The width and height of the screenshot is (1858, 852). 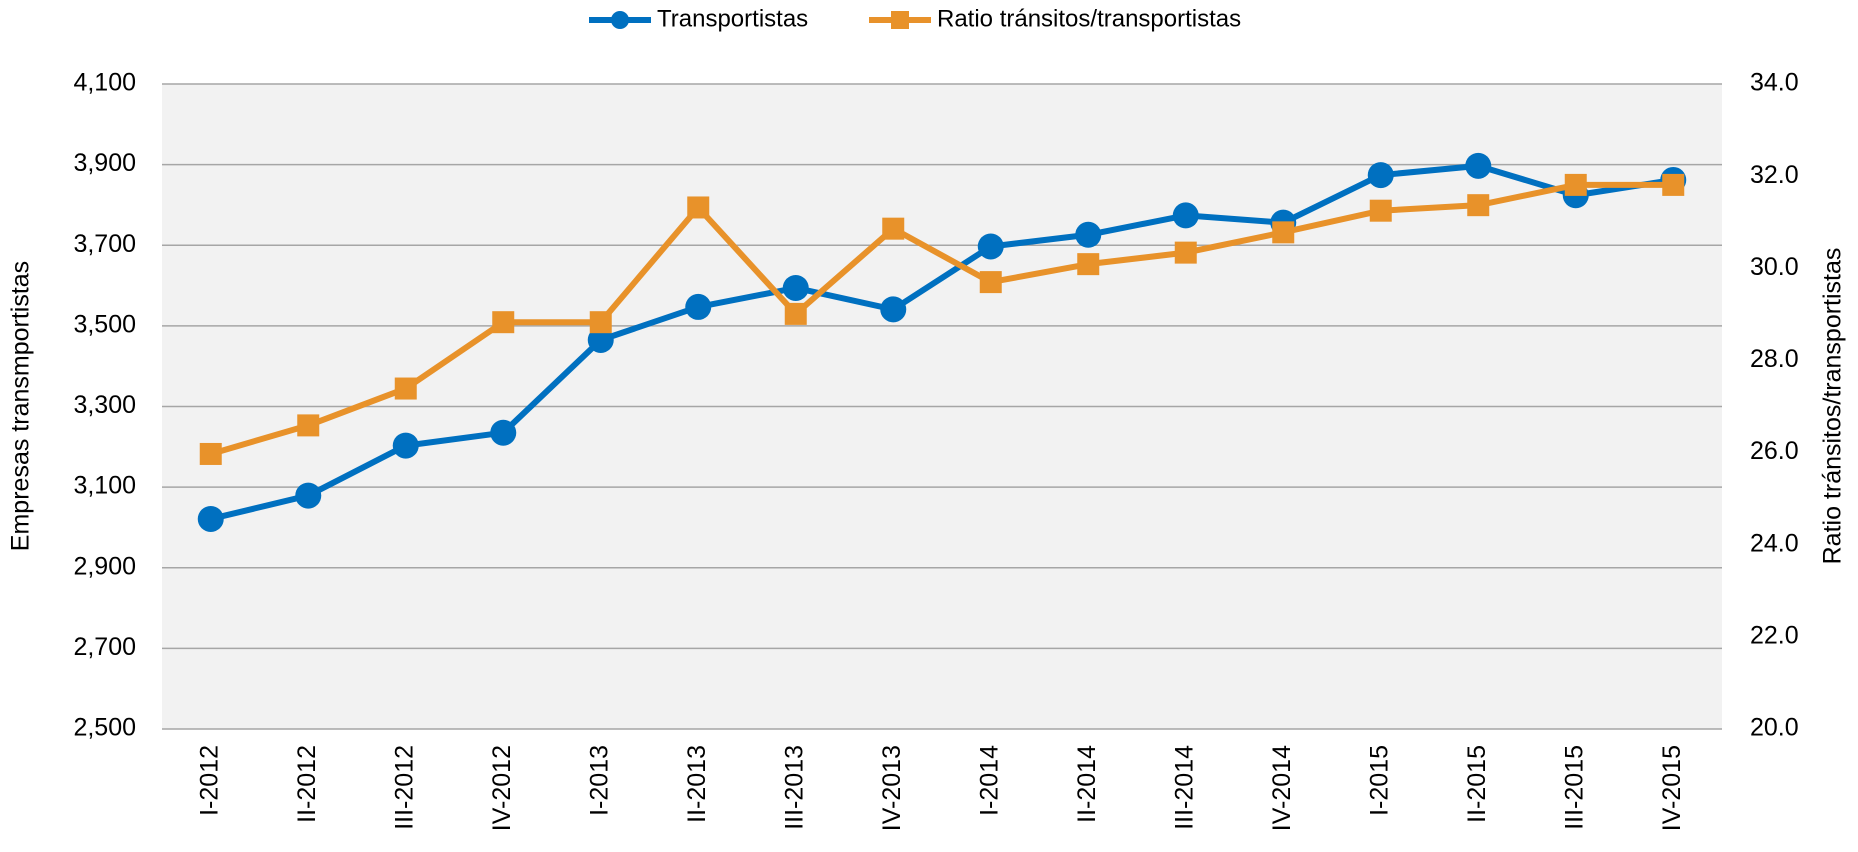 What do you see at coordinates (1282, 788) in the screenshot?
I see `x-tick-label: IV-2014` at bounding box center [1282, 788].